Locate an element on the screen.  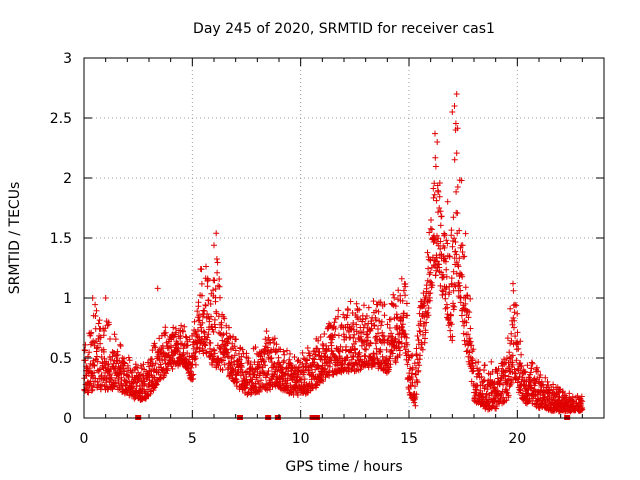
y-tick-label: 1.5 is located at coordinates (61, 239).